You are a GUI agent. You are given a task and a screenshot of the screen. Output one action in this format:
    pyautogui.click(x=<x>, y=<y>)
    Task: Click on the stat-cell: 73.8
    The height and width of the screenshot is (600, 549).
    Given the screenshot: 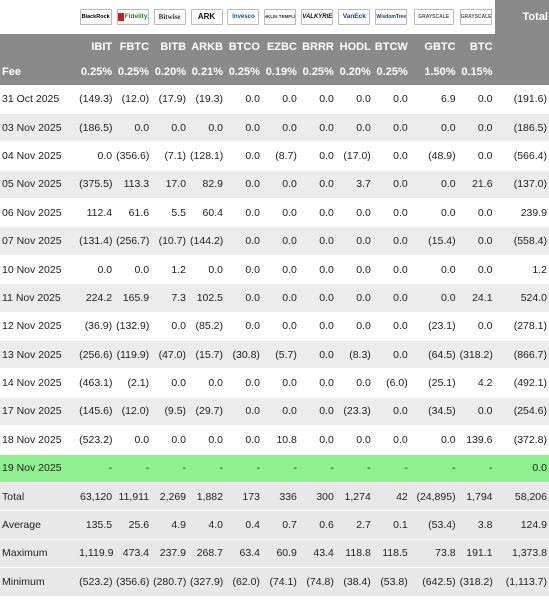 What is the action you would take?
    pyautogui.click(x=433, y=554)
    